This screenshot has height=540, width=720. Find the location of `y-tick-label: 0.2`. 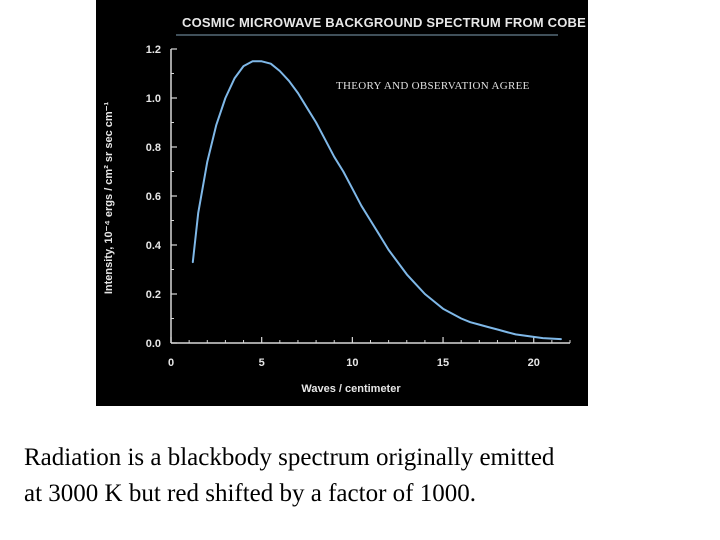

y-tick-label: 0.2 is located at coordinates (153, 295).